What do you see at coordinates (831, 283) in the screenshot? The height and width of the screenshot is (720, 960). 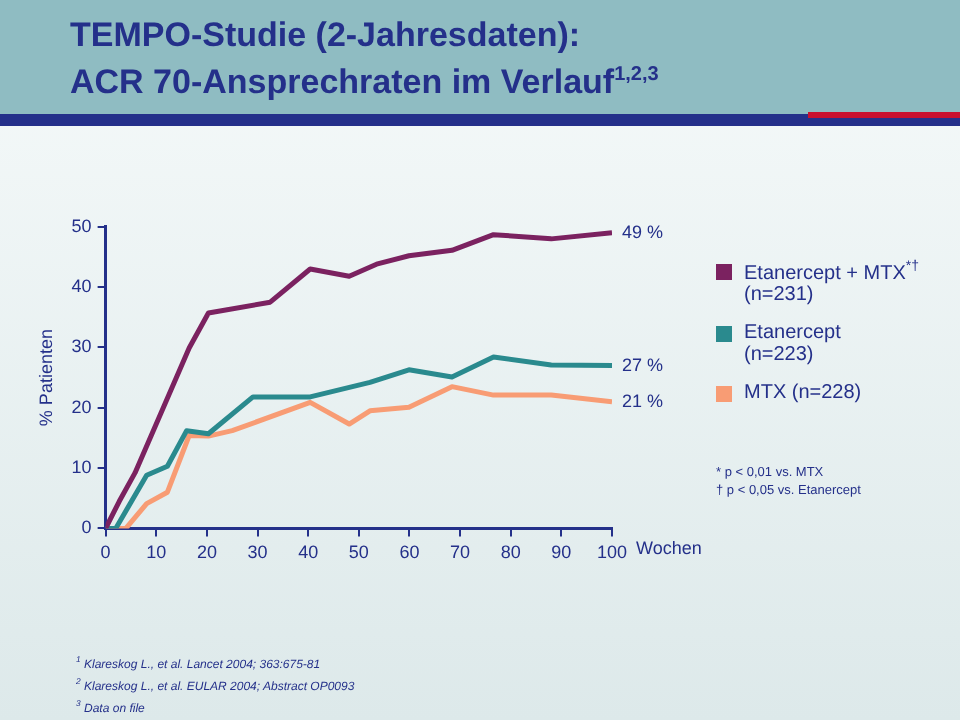 I see `text: Etanercept + MTX$^{*†}$ (n=231)` at bounding box center [831, 283].